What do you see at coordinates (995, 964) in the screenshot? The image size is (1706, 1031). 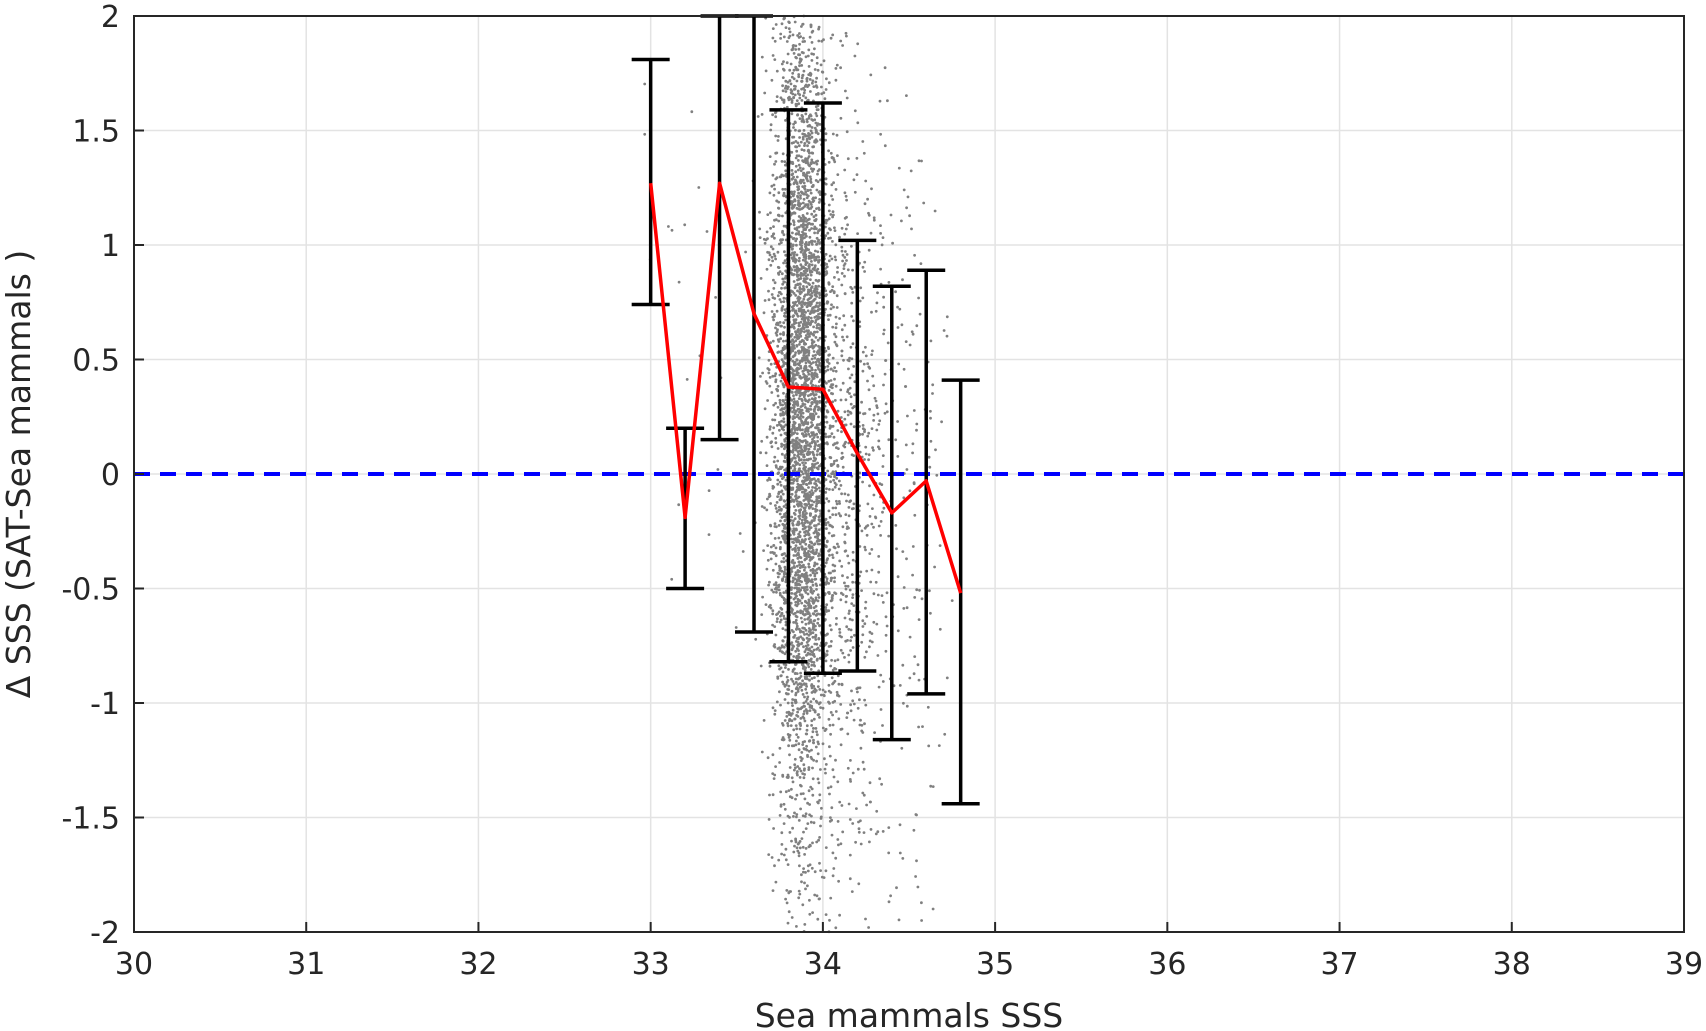 I see `x-tick-label: 35` at bounding box center [995, 964].